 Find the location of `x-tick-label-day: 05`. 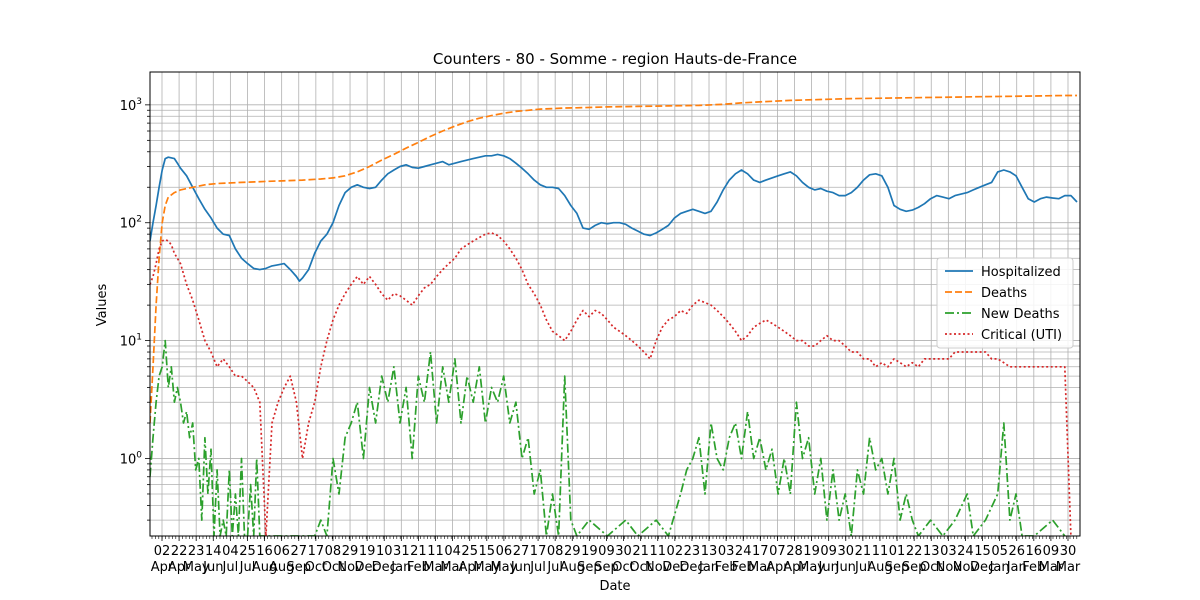

x-tick-label-day: 05 is located at coordinates (999, 551).